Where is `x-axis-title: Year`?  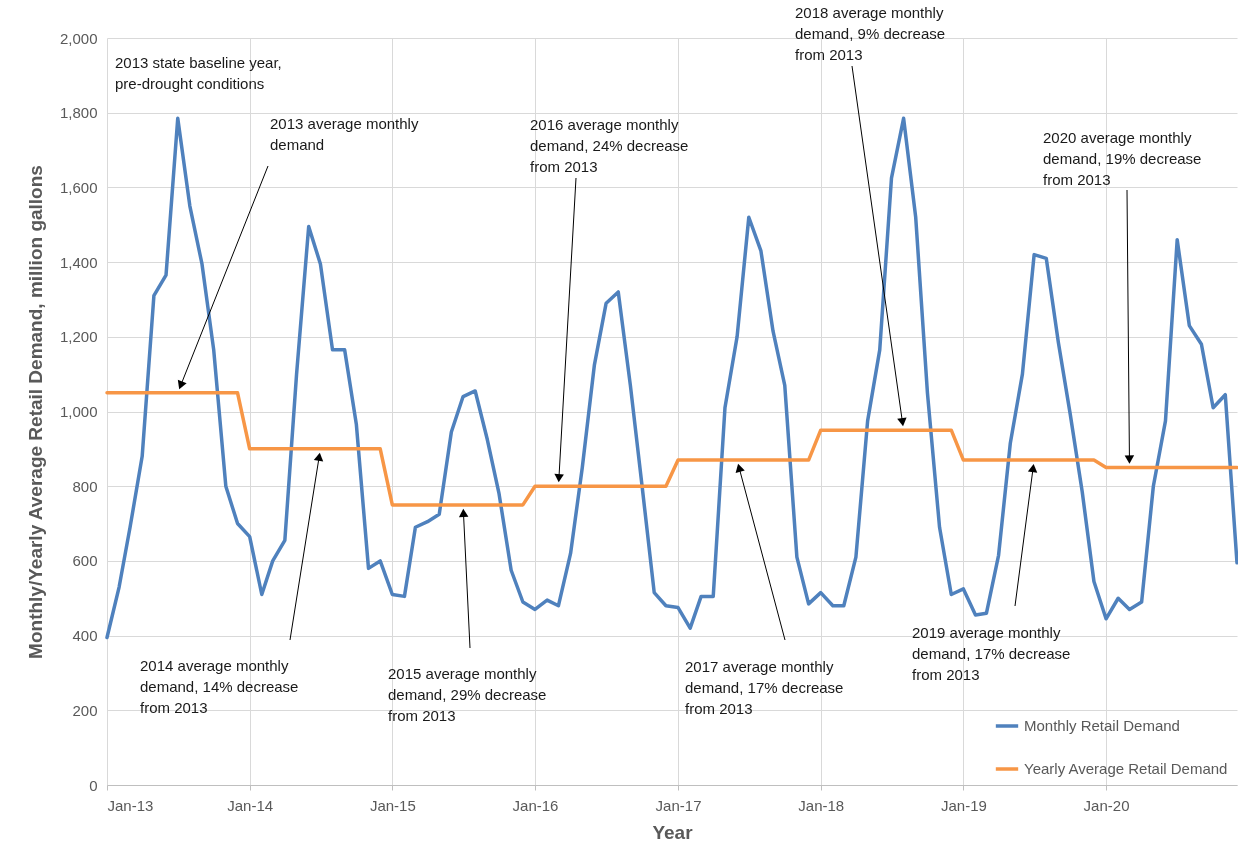
x-axis-title: Year is located at coordinates (673, 832).